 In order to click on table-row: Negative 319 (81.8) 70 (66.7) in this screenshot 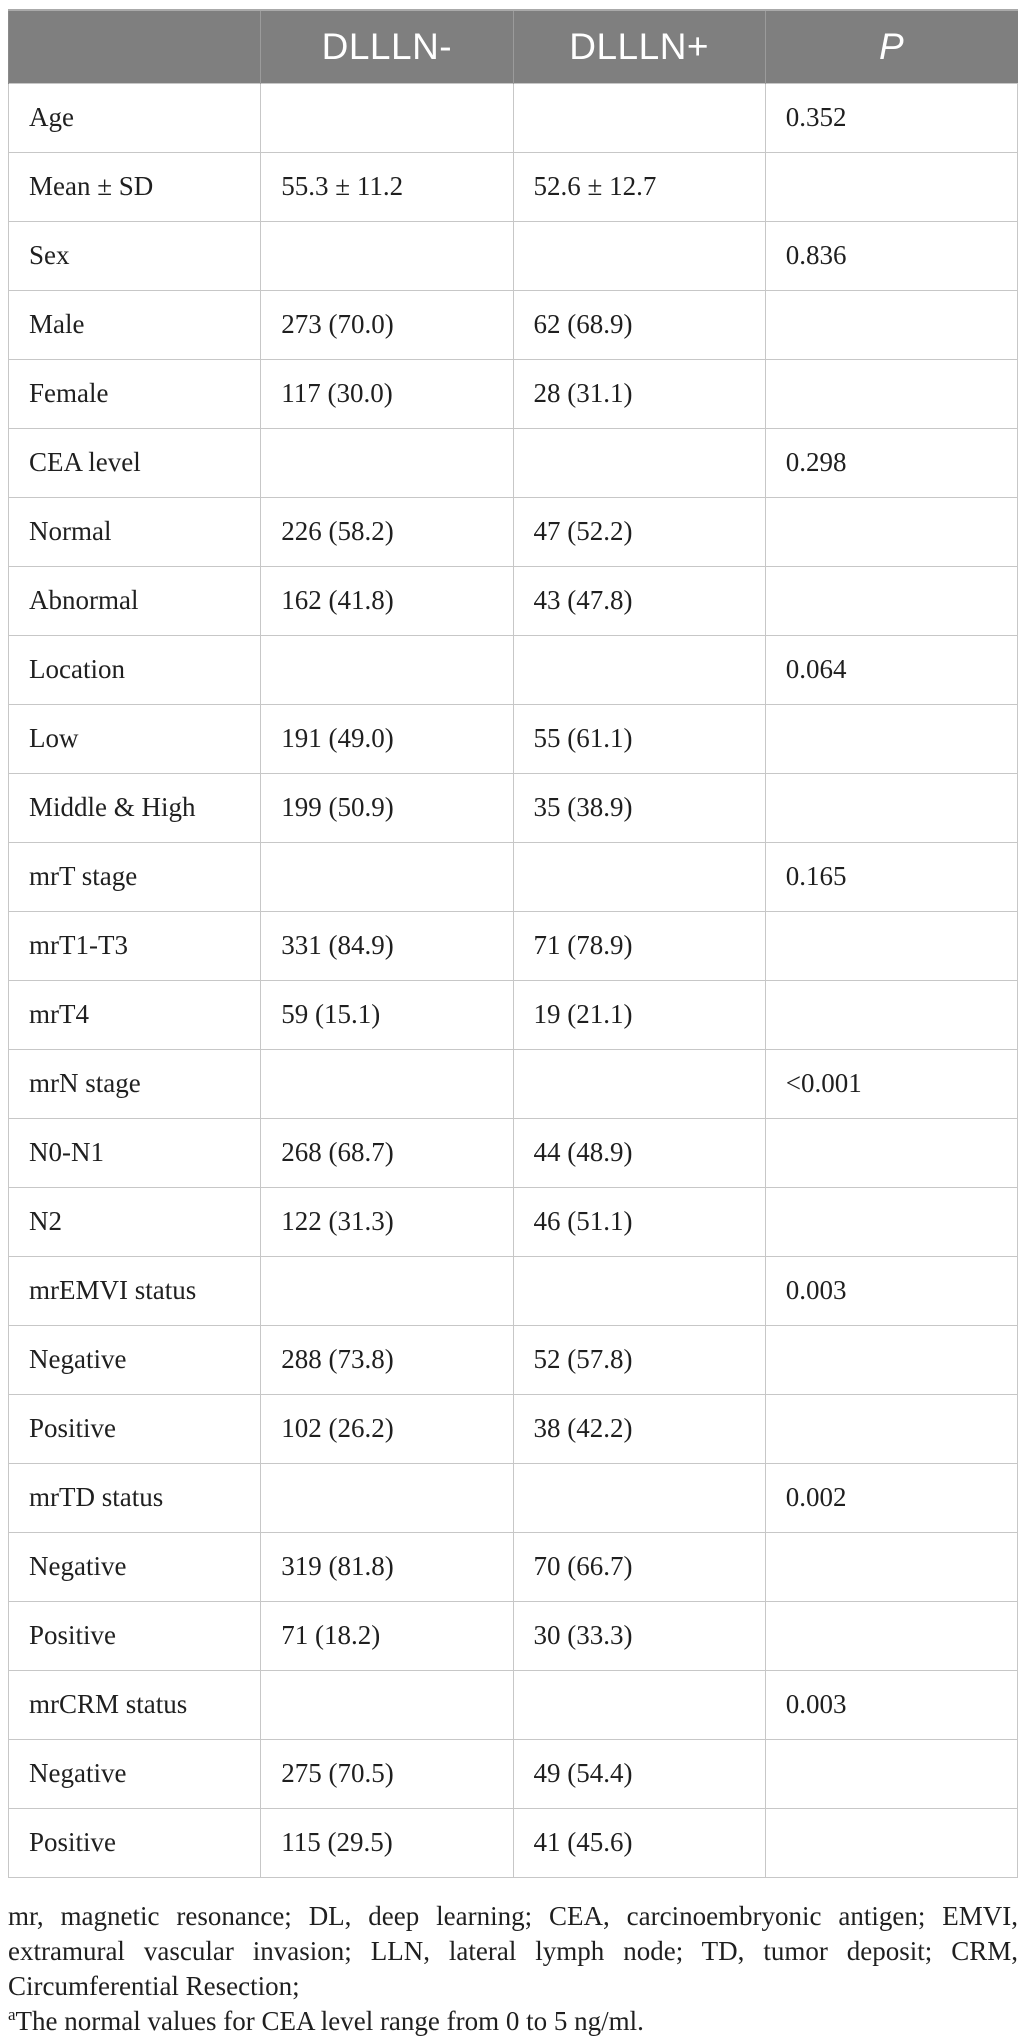, I will do `click(513, 1567)`.